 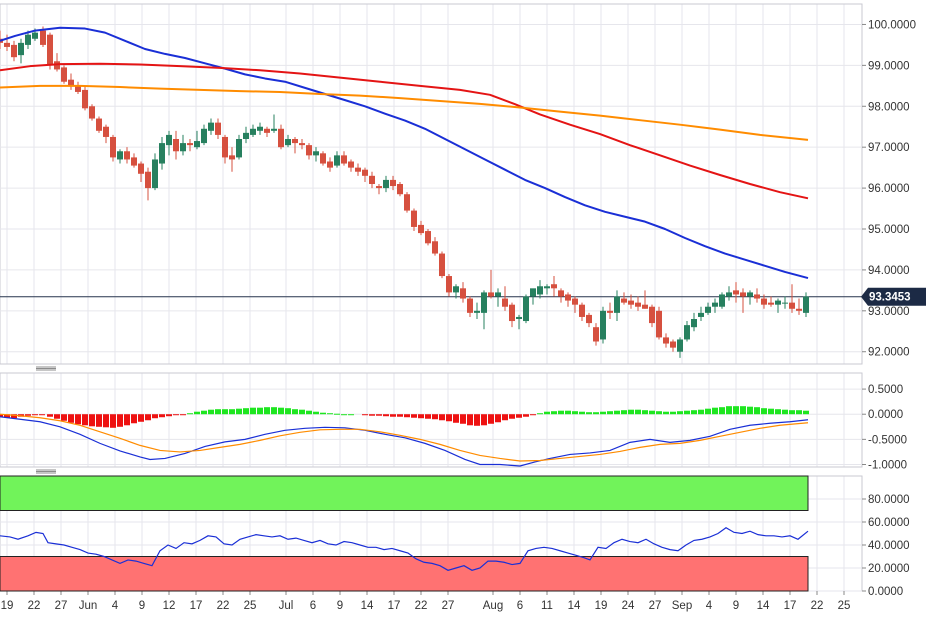 I want to click on macd-signal-line, so click(x=404, y=437).